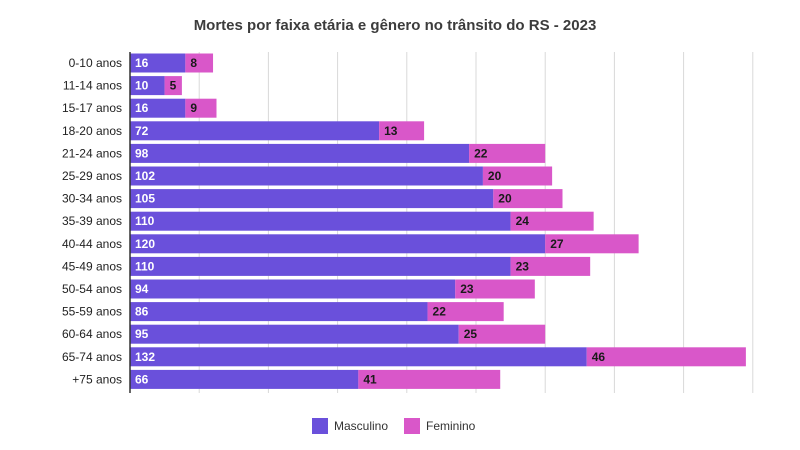 Image resolution: width=800 pixels, height=450 pixels. I want to click on value-label-feminino-11: 22, so click(440, 312).